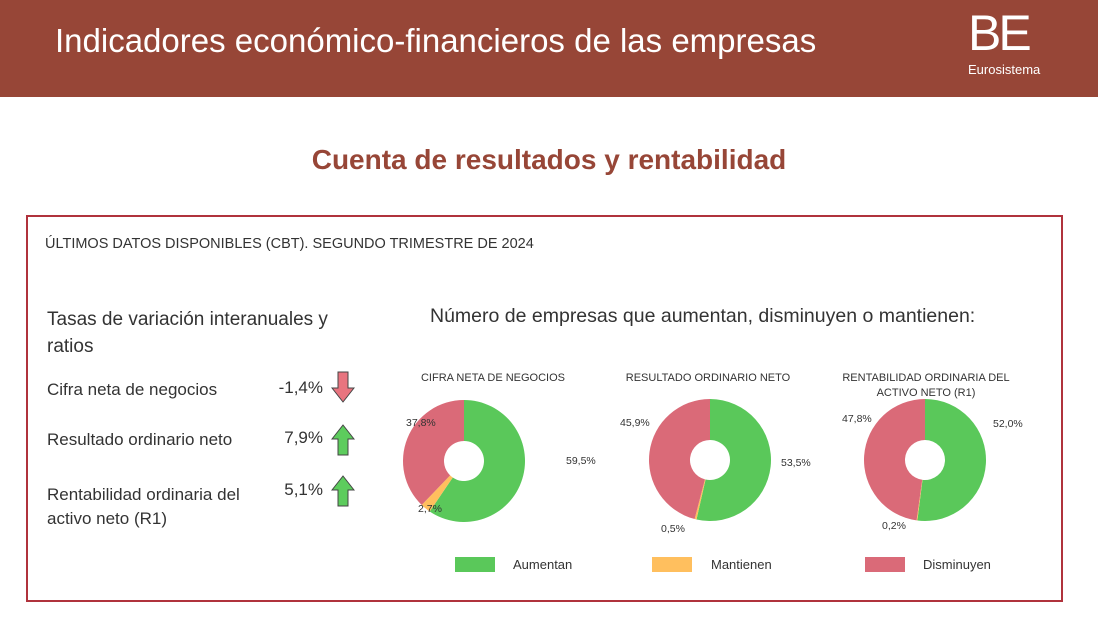 This screenshot has height=617, width=1098. I want to click on legend-swatch-disminuyen, so click(885, 564).